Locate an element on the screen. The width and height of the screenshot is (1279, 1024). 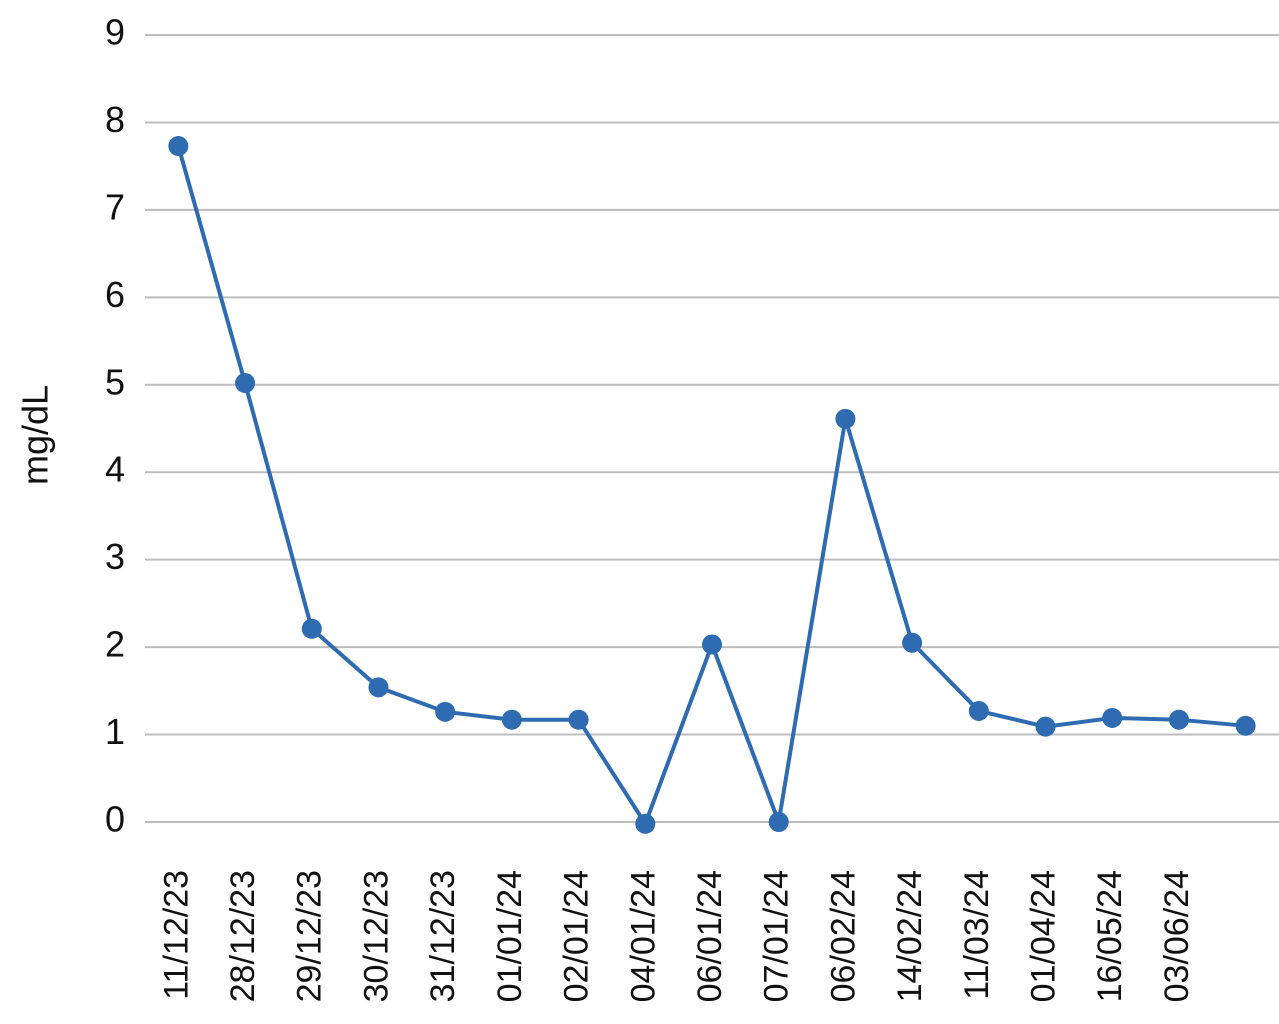
y-tick-label: 3 is located at coordinates (115, 556).